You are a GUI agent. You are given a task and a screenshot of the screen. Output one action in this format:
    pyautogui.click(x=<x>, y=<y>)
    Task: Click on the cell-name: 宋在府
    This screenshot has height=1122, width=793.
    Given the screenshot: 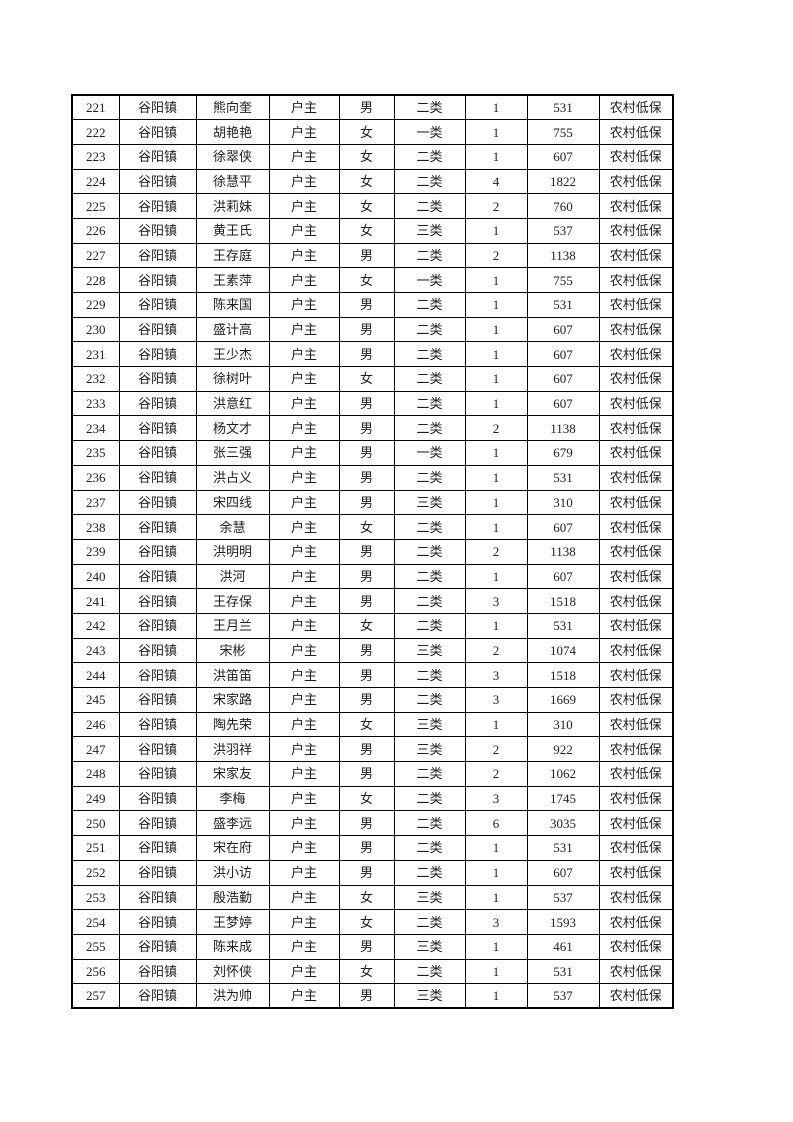 What is the action you would take?
    pyautogui.click(x=232, y=848)
    